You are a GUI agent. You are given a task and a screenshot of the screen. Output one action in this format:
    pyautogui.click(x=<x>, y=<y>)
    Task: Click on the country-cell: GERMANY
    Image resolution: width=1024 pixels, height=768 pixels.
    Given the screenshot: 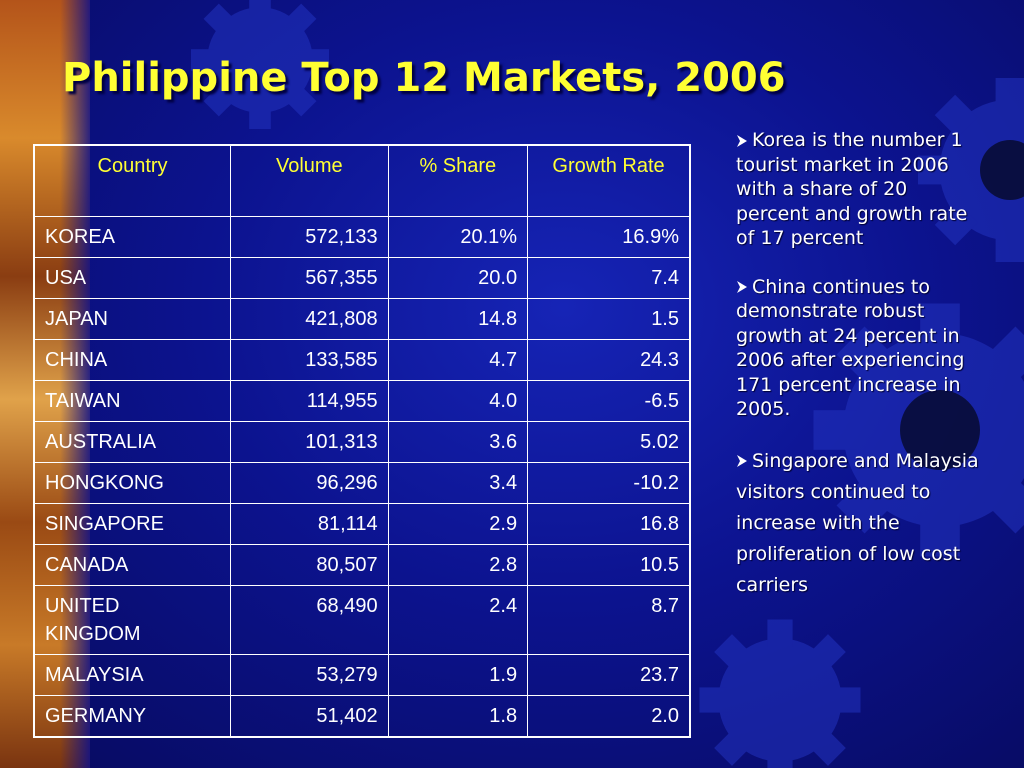 What is the action you would take?
    pyautogui.click(x=132, y=716)
    